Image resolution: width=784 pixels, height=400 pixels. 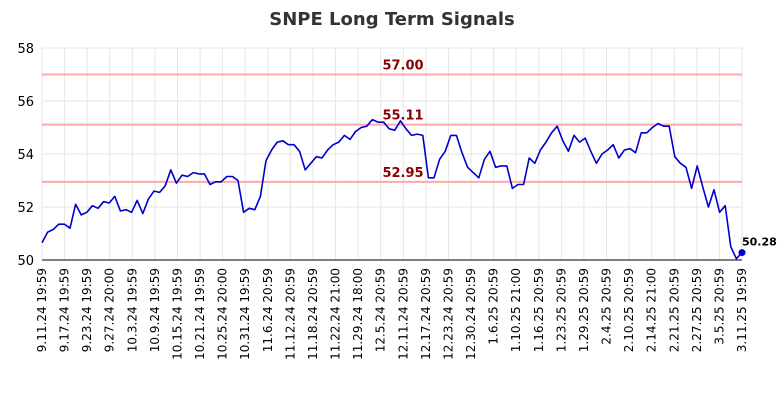 What do you see at coordinates (607, 306) in the screenshot?
I see `x-tick-label: 2.4.25 20:59` at bounding box center [607, 306].